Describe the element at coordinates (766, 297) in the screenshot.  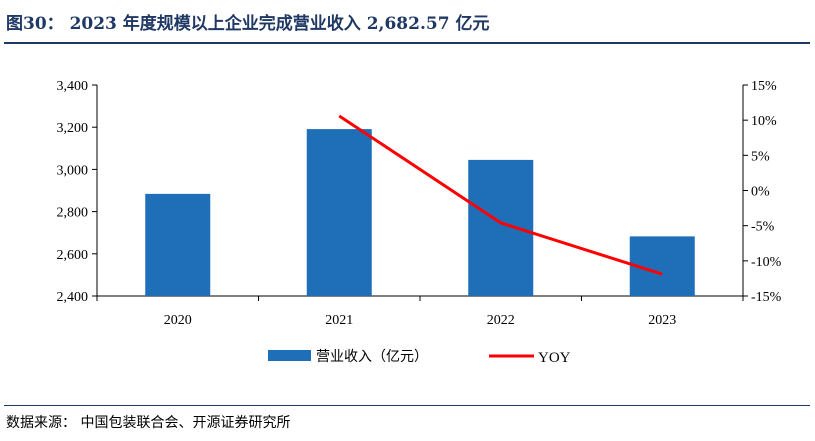
I see `y-right-tick-label: -15%` at that location.